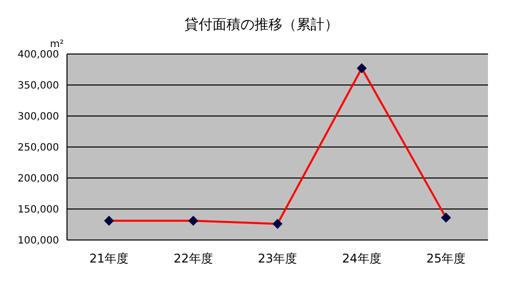 This screenshot has height=291, width=523. I want to click on y-tick-label: 250,000, so click(38, 148).